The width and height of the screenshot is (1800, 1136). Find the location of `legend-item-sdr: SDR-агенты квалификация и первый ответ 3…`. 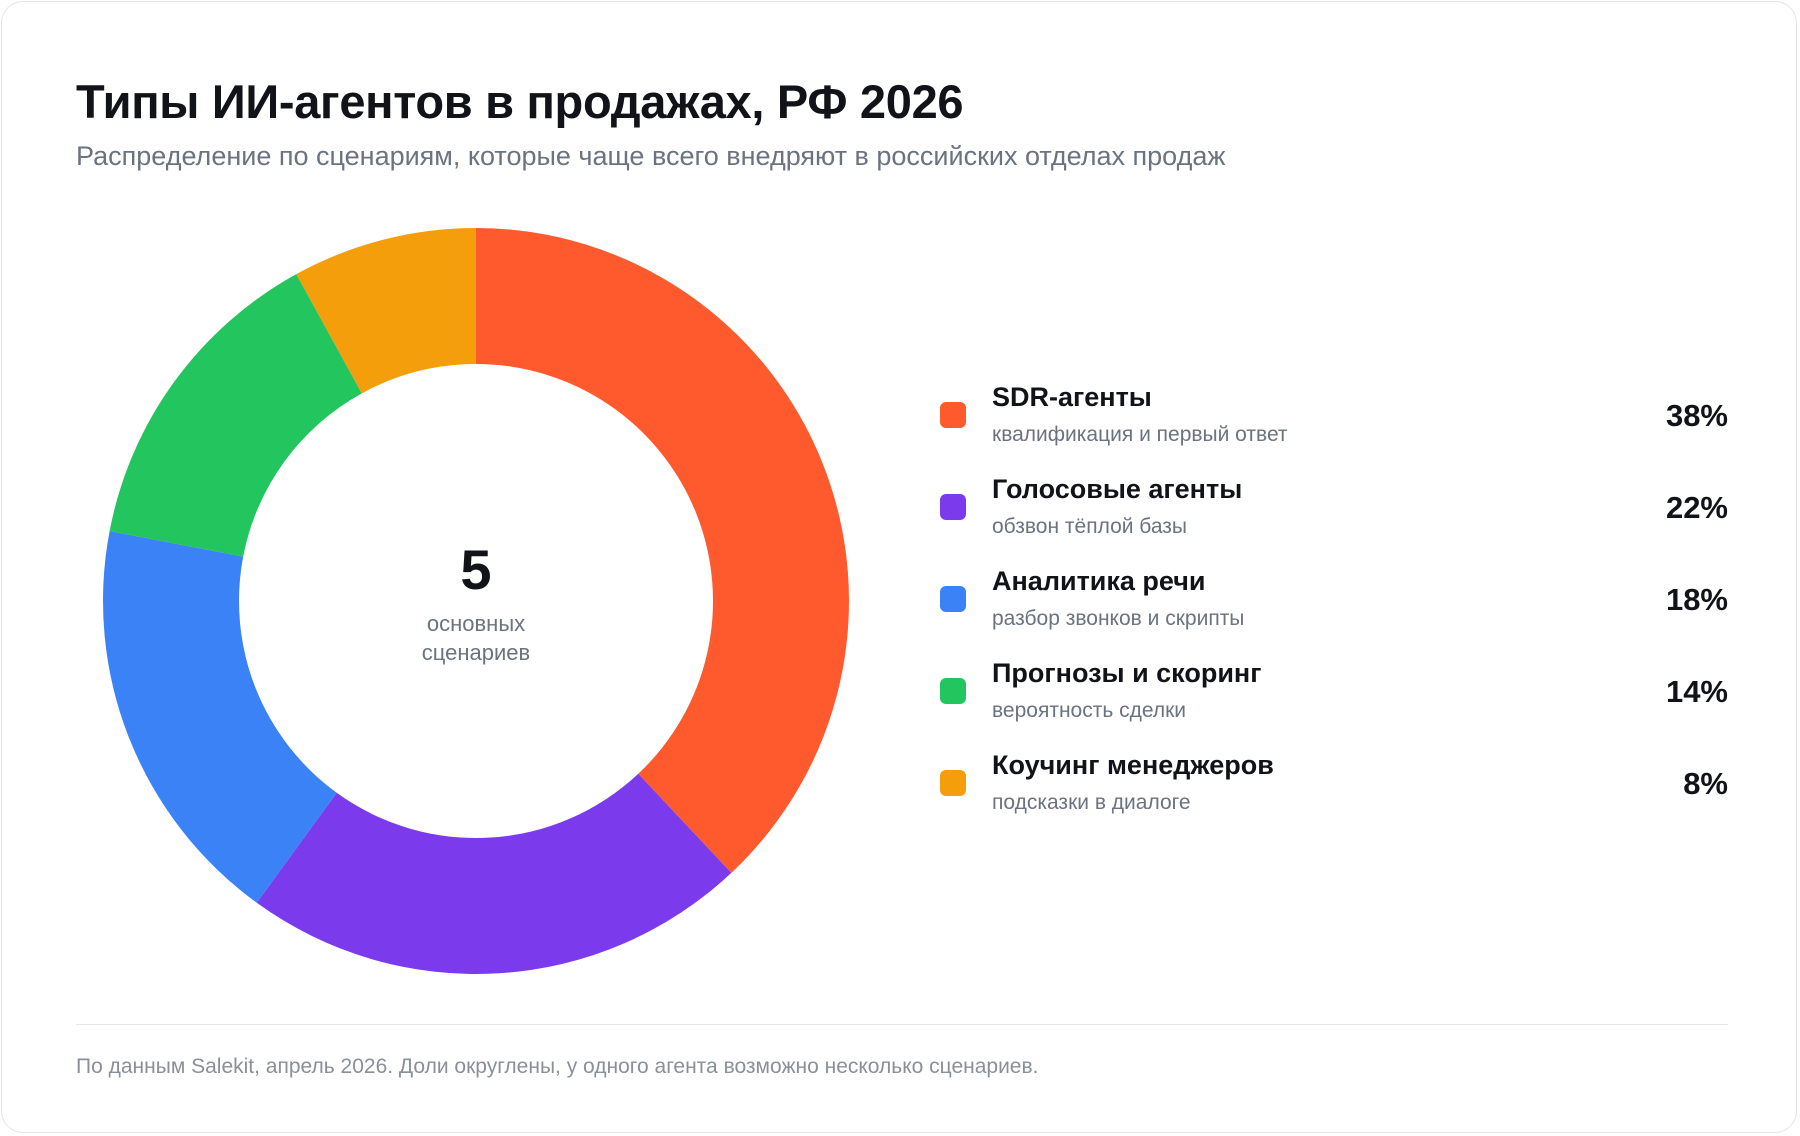

legend-item-sdr: SDR-агенты квалификация и первый ответ 3… is located at coordinates (1334, 428).